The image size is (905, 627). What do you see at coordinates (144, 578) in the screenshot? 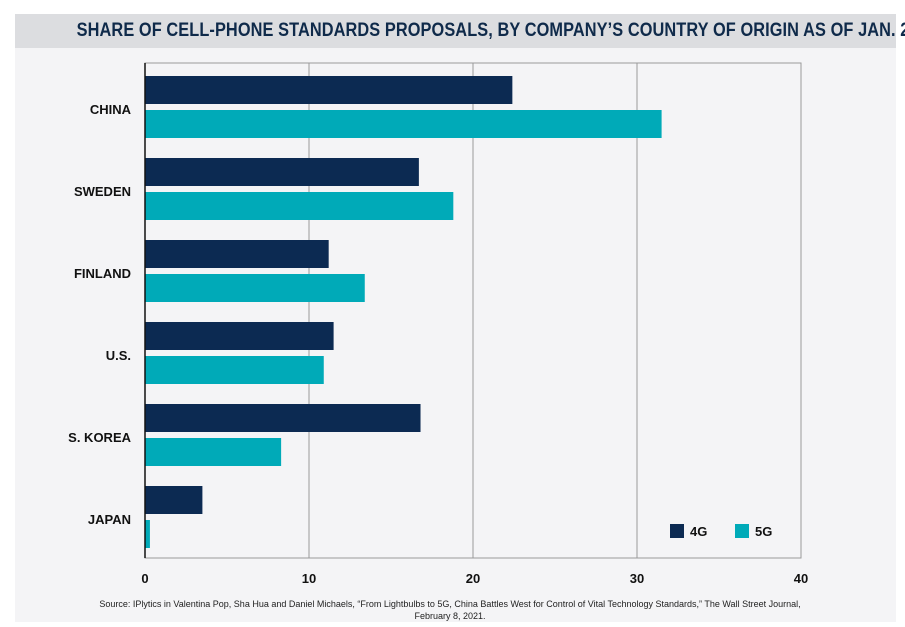
I see `x-tick-label: 0` at bounding box center [144, 578].